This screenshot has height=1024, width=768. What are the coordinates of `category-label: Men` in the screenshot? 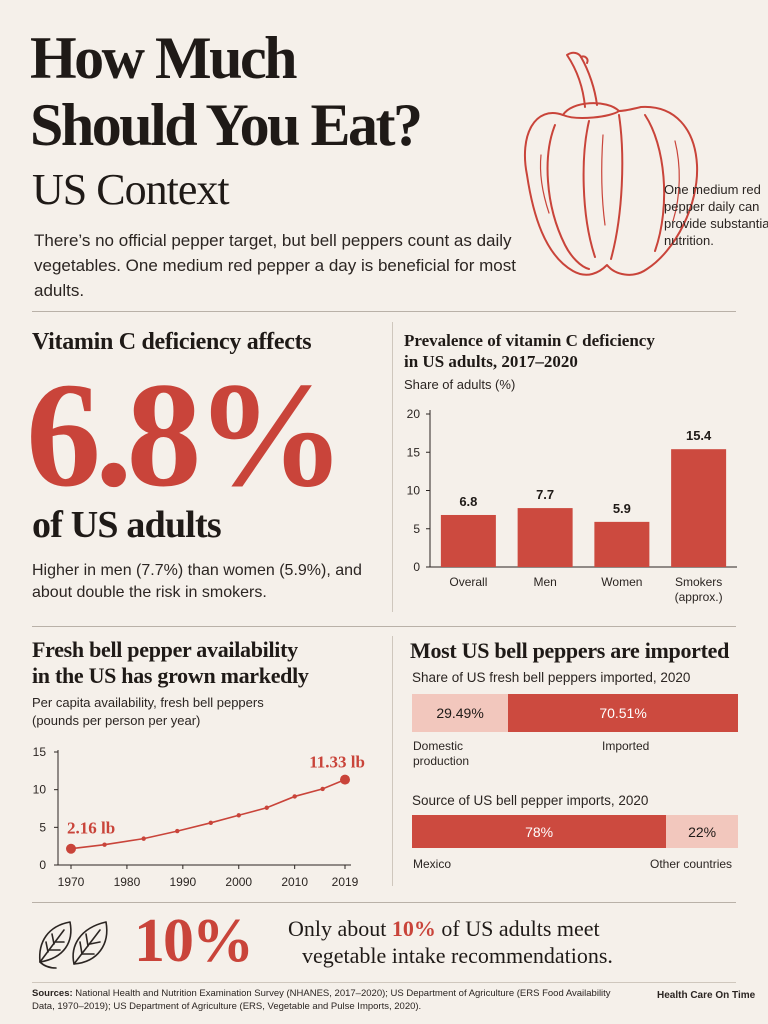 It's located at (544, 582).